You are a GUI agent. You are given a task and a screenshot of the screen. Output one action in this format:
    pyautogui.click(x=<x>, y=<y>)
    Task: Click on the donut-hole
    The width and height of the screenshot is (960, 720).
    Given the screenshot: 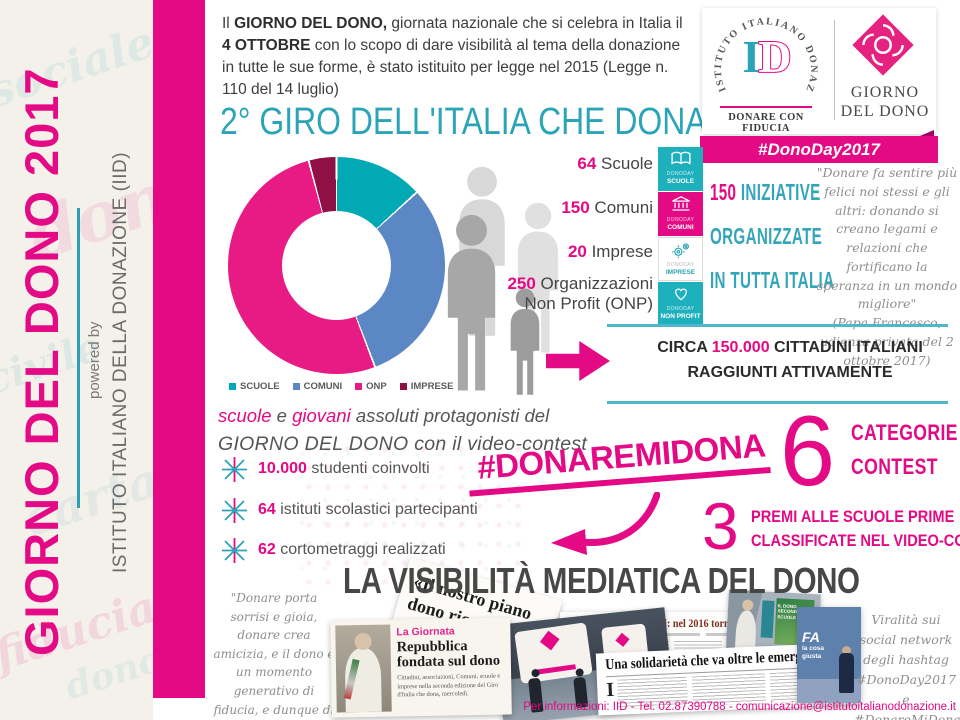 What is the action you would take?
    pyautogui.click(x=336, y=265)
    